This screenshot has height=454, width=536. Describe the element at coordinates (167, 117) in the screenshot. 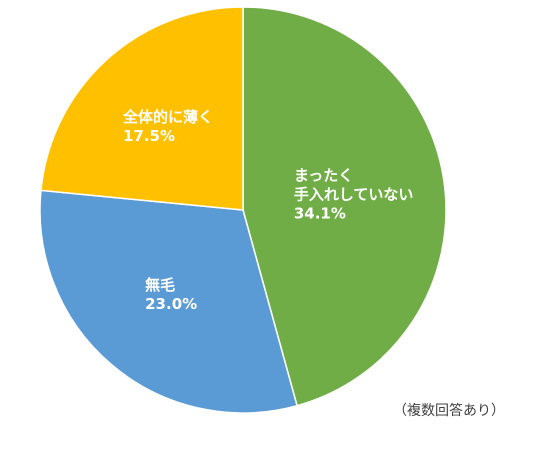

I see `category-label: 全体的に薄く` at that location.